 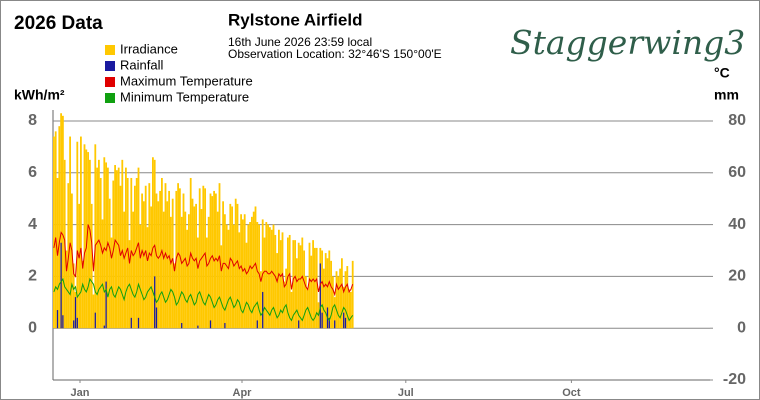 I want to click on y2-tick-label: 0, so click(x=741, y=327).